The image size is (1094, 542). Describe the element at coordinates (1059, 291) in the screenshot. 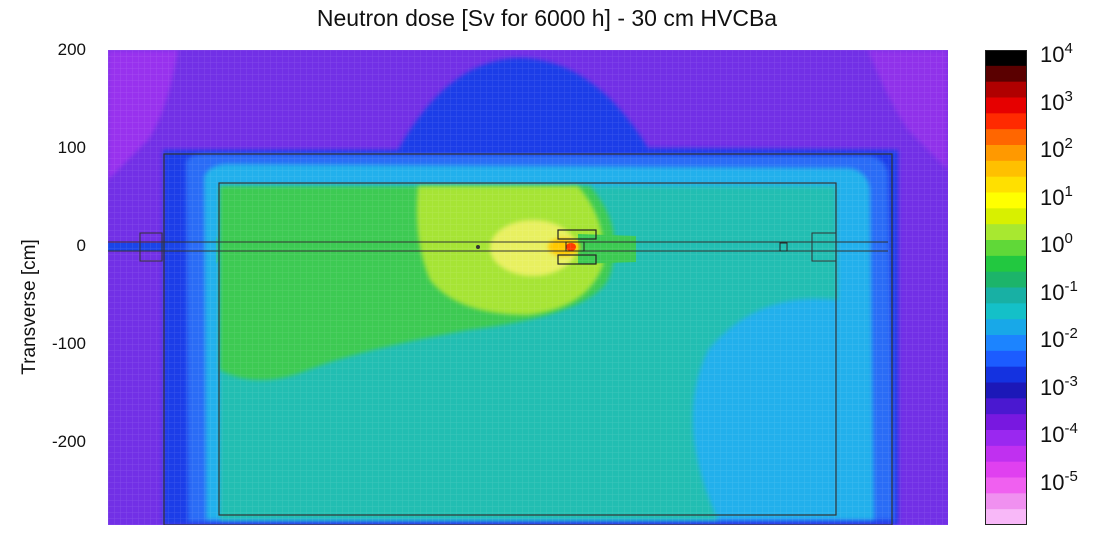

I see `colorbar-tick-label: 10⁻¹` at that location.